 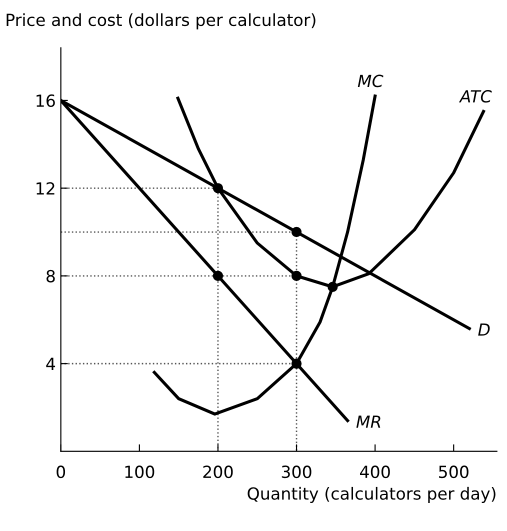 I want to click on x-tick-label: 200, so click(x=218, y=472).